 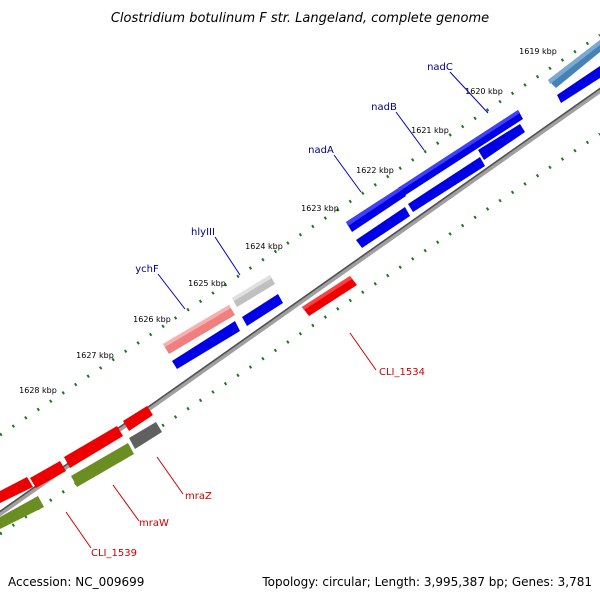 What do you see at coordinates (460, 153) in the screenshot?
I see `gene-nadB` at bounding box center [460, 153].